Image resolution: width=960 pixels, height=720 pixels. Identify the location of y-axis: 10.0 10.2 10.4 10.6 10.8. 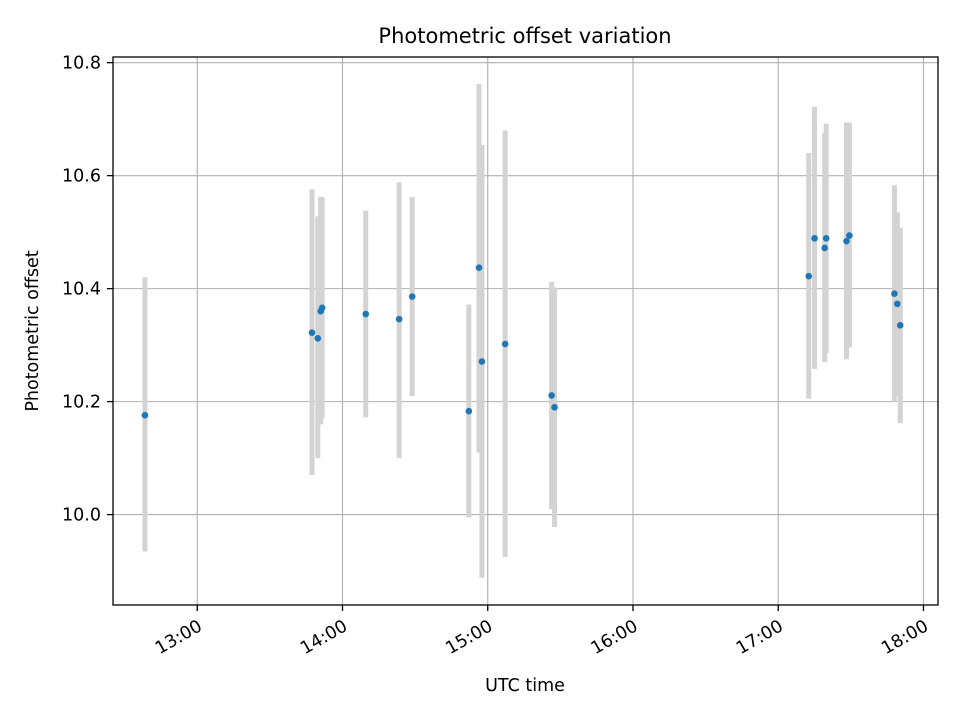
(87, 290).